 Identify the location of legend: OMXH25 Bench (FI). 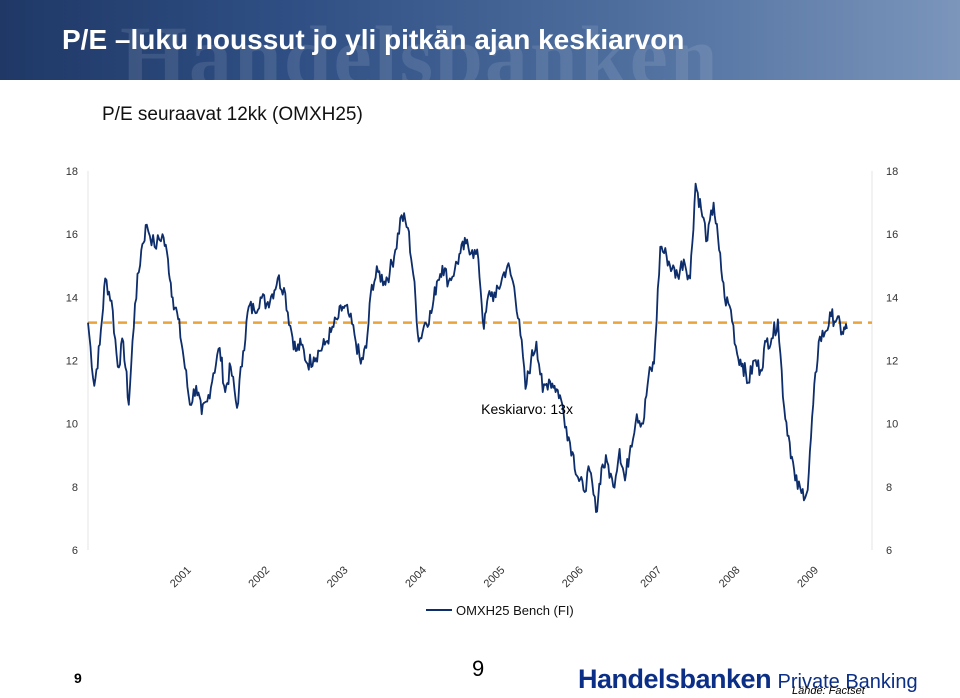
(500, 610).